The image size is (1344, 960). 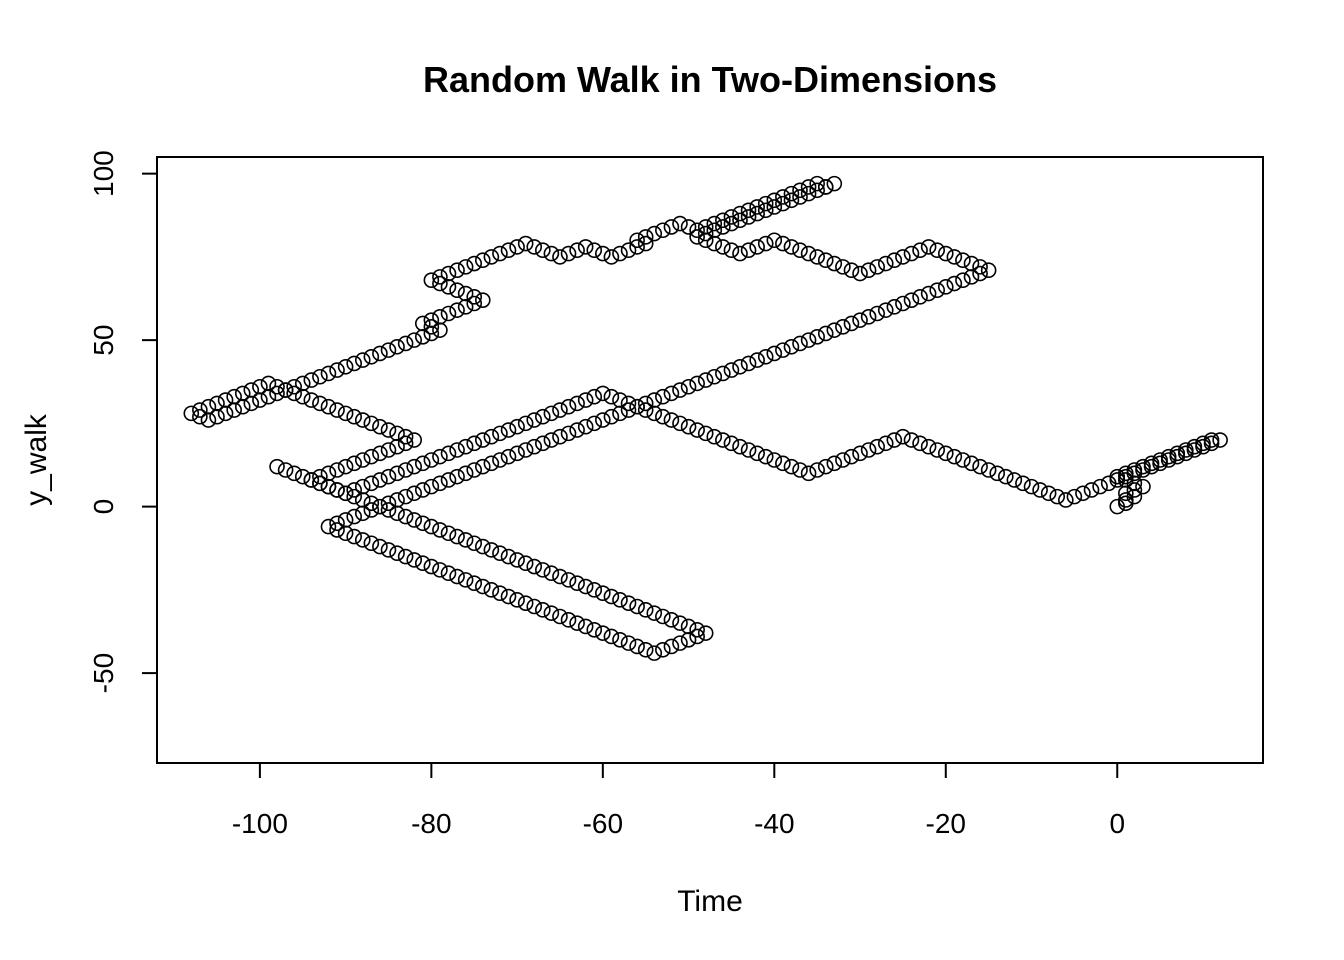 What do you see at coordinates (603, 823) in the screenshot?
I see `x-tick-label: -60` at bounding box center [603, 823].